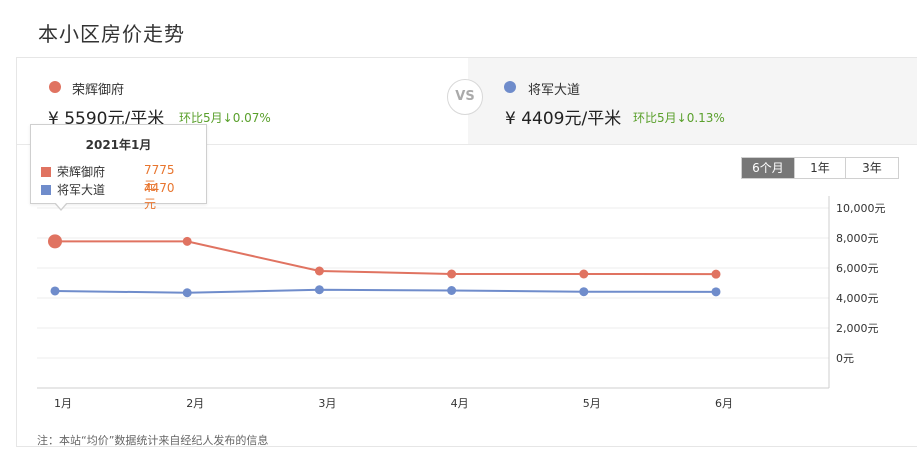  Describe the element at coordinates (692, 101) in the screenshot. I see `compare-right-panel` at that location.